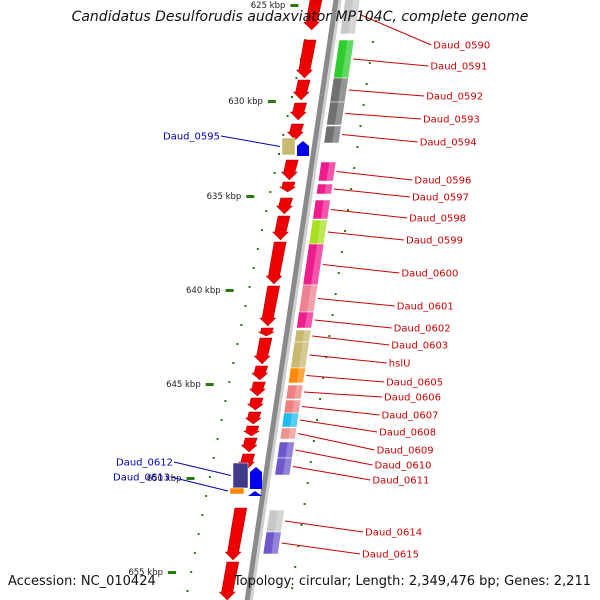 This screenshot has width=600, height=600. I want to click on scale-tick-label: 645 kbp, so click(183, 385).